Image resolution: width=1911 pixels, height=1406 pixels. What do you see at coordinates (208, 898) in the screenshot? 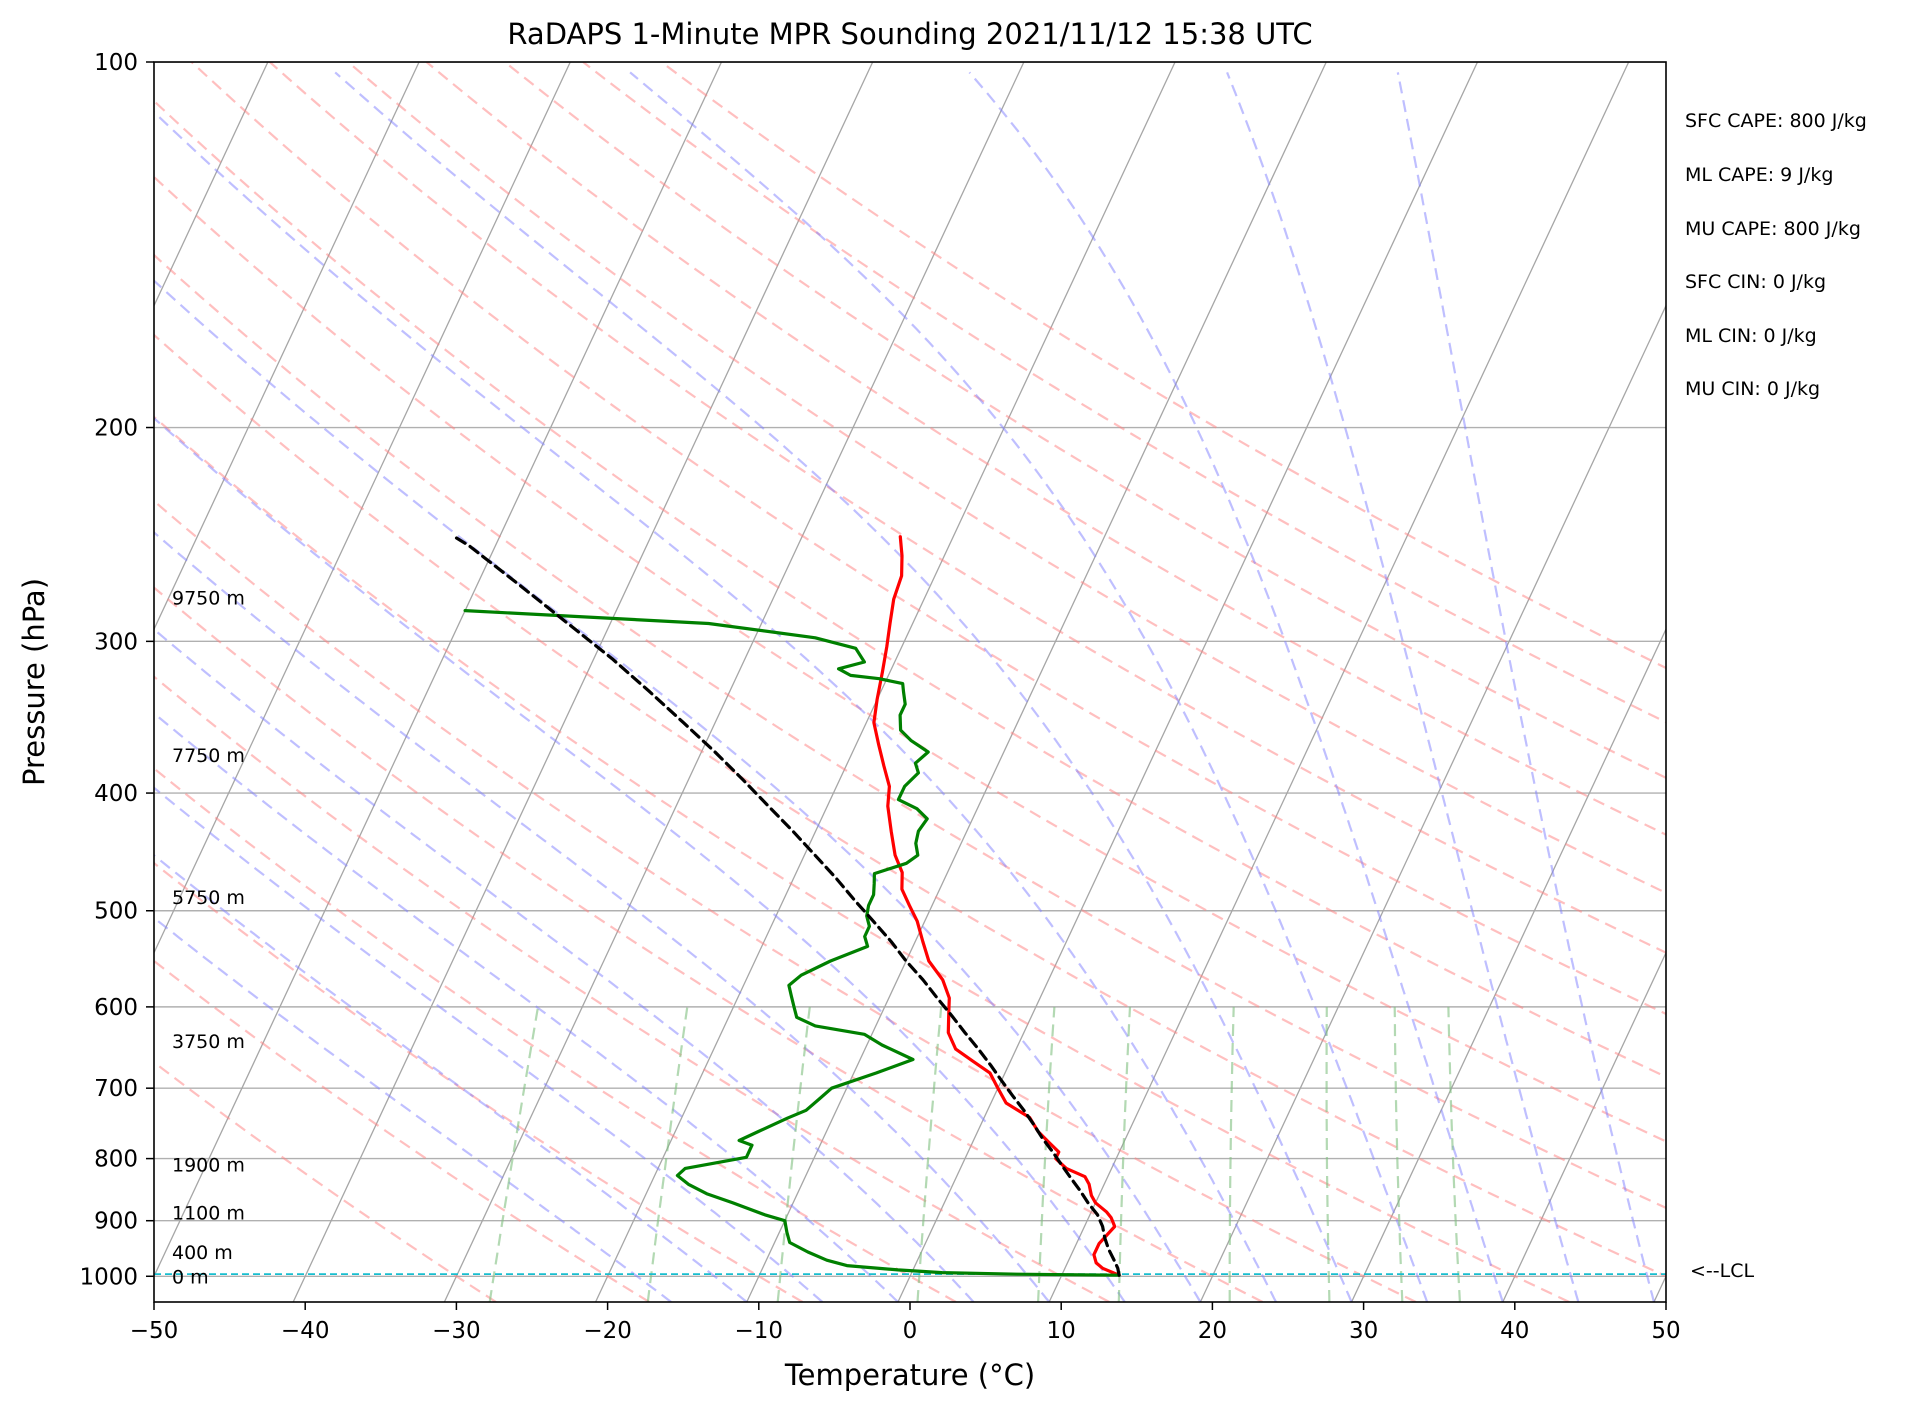
I see `height-label: 5750 m` at bounding box center [208, 898].